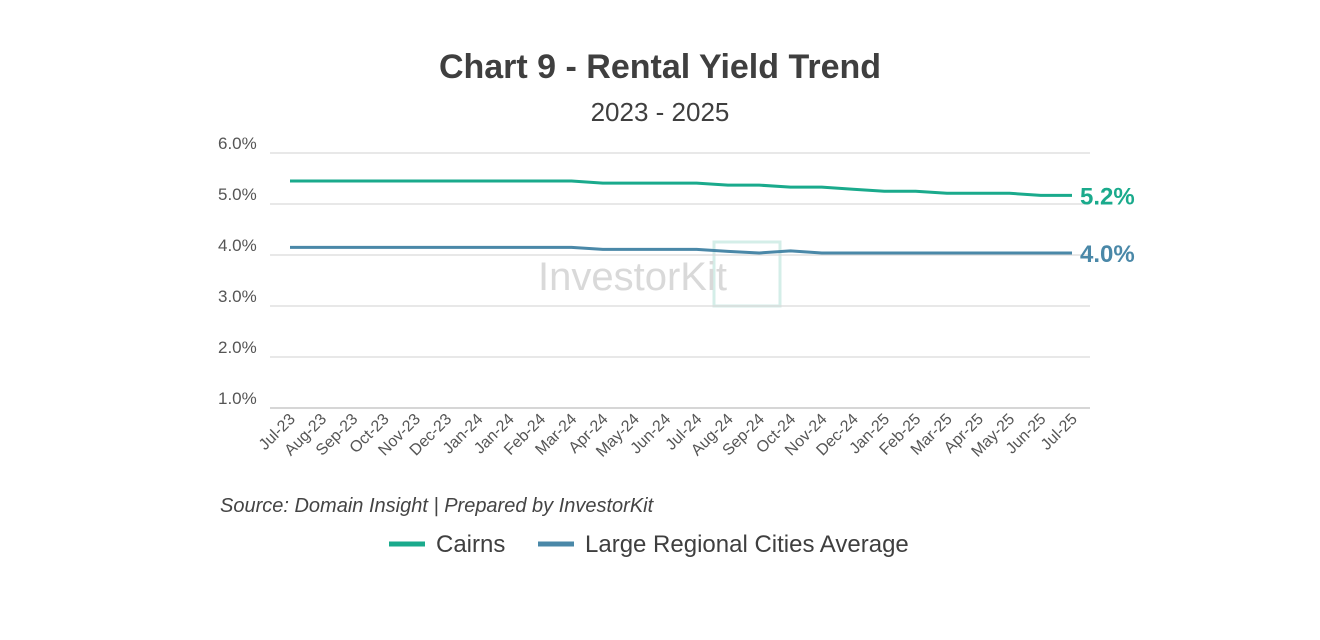  What do you see at coordinates (237, 143) in the screenshot?
I see `y-tick-label: 6.0%` at bounding box center [237, 143].